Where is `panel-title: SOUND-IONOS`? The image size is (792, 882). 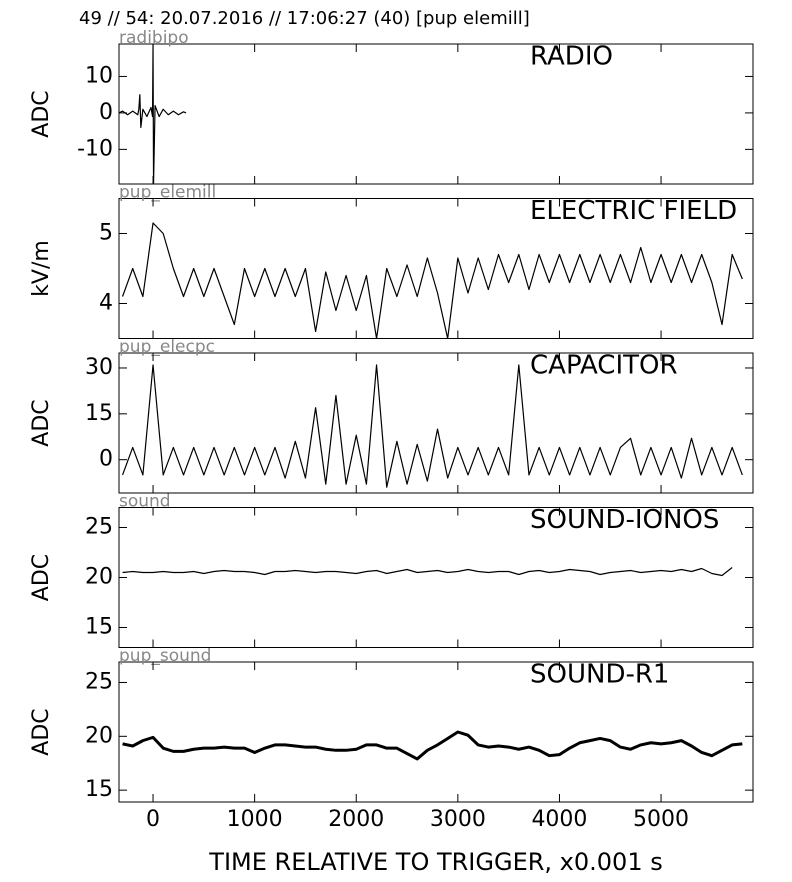 panel-title: SOUND-IONOS is located at coordinates (624, 520).